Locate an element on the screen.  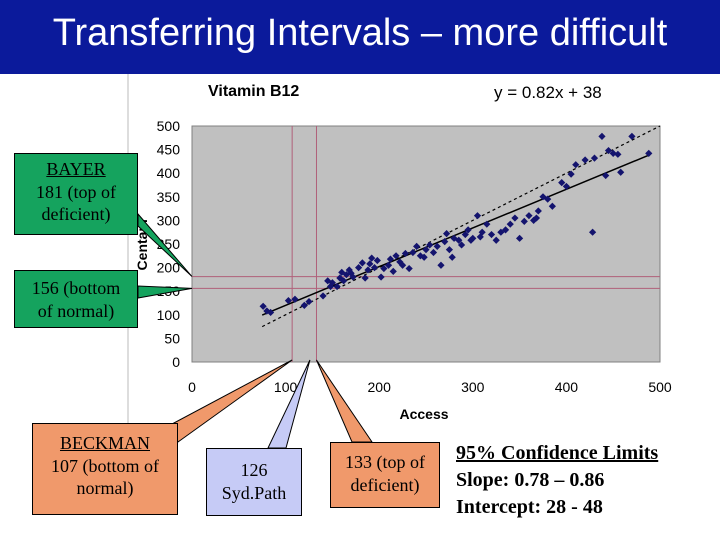
y-tick-label-350: 350 is located at coordinates (169, 197).